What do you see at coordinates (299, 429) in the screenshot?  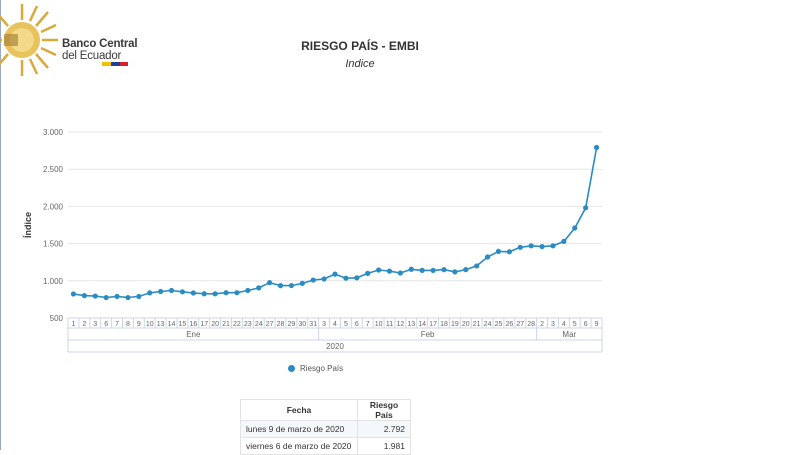 I see `table-cell-date: lunes 9 de marzo de 2020` at bounding box center [299, 429].